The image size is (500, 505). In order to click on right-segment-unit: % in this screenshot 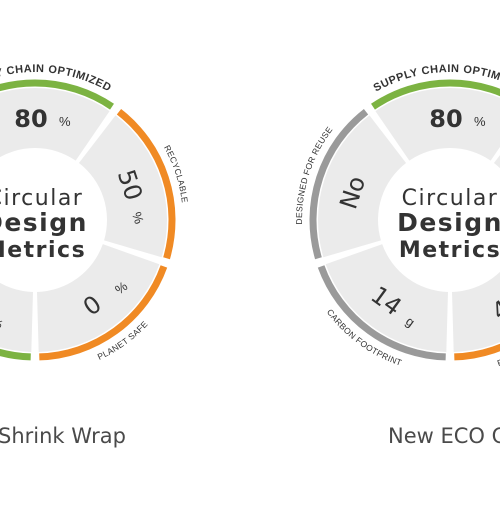, I will do `click(480, 121)`.